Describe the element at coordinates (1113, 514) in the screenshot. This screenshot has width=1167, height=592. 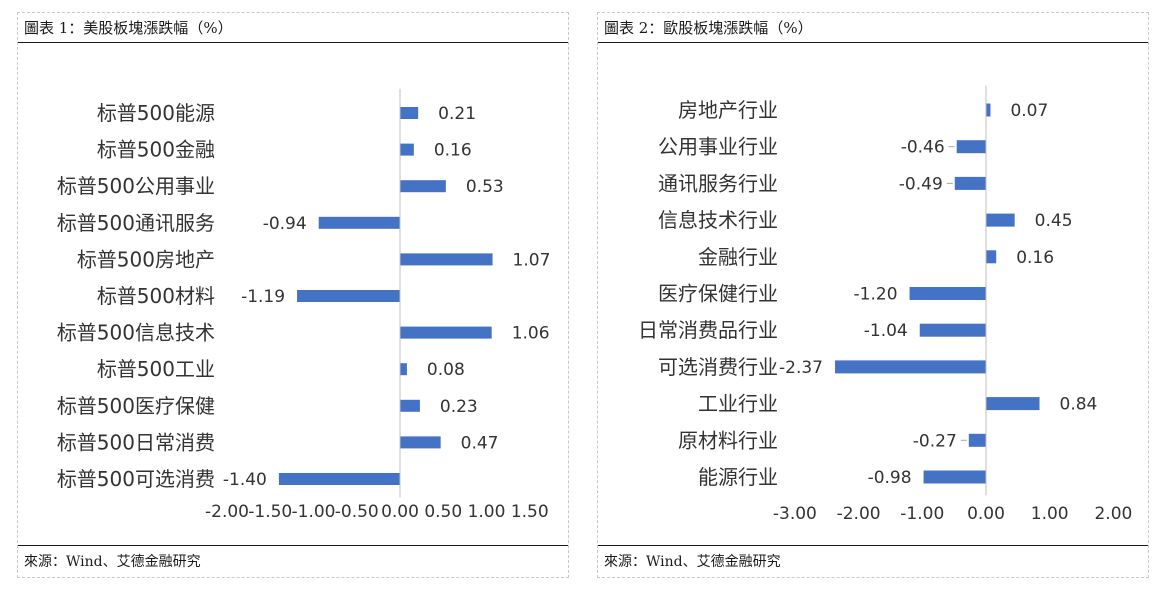
I see `tick-label: 2.00` at that location.